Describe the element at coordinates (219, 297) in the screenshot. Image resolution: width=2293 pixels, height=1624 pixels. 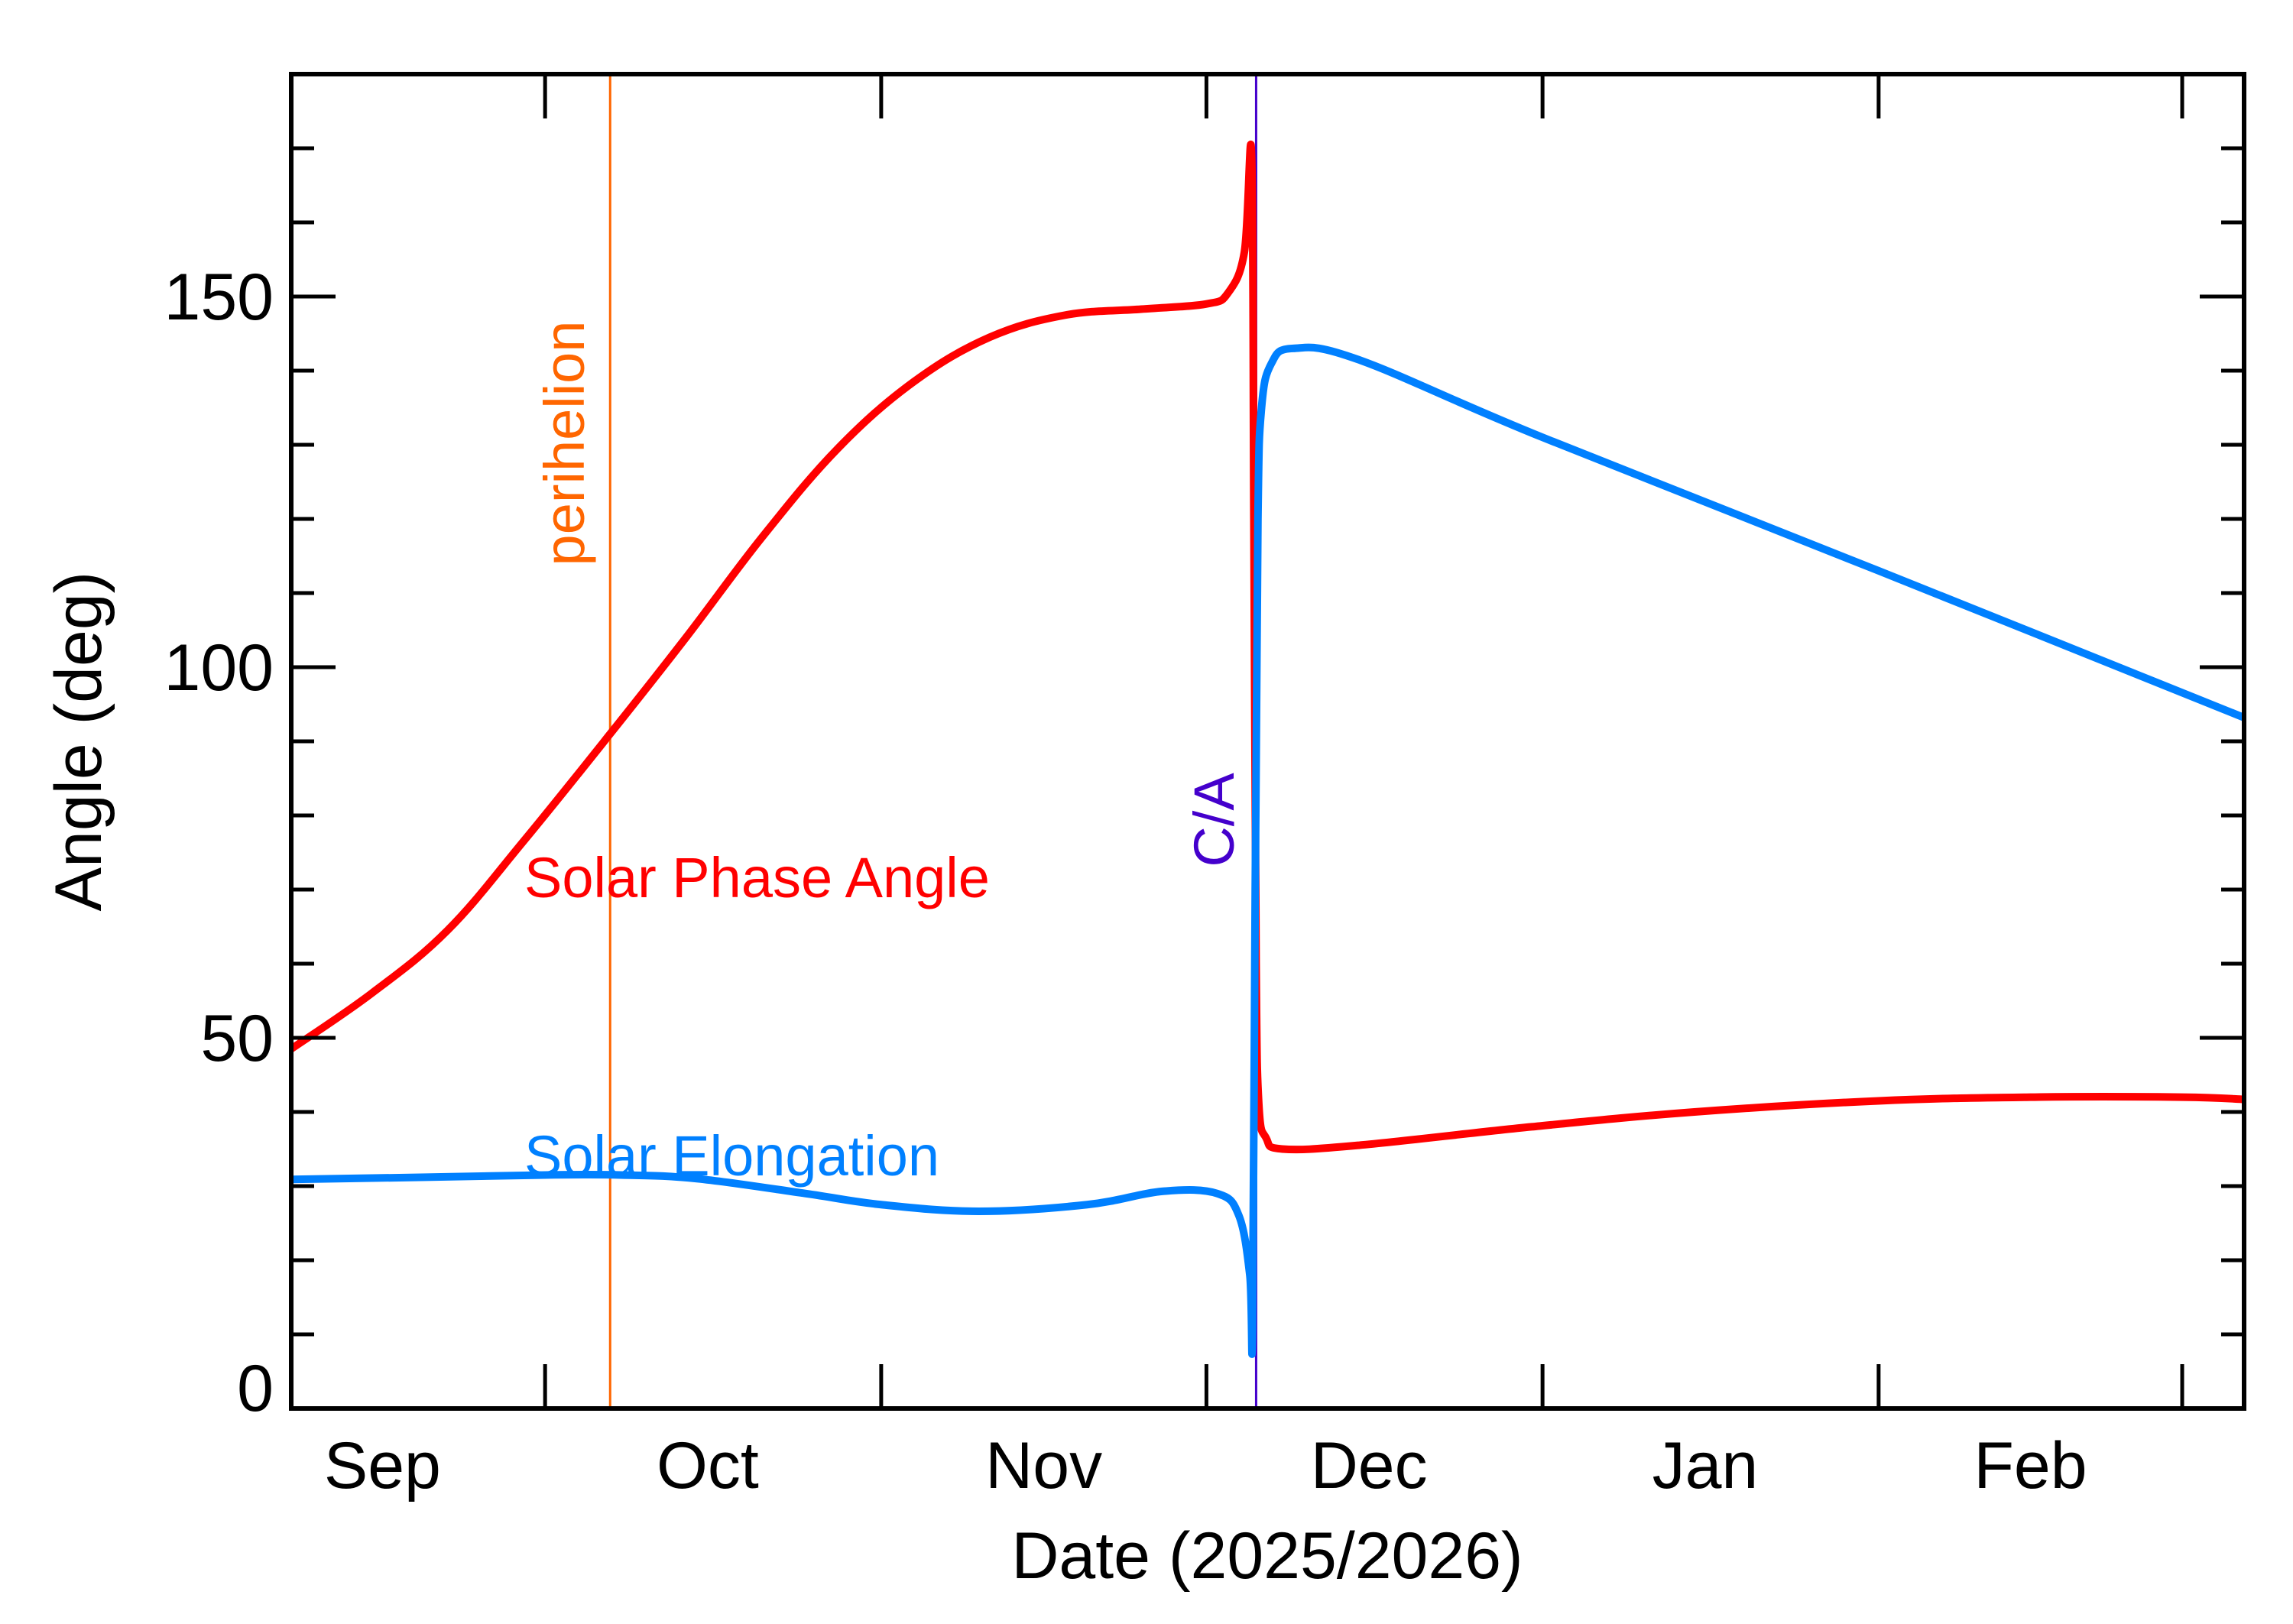
I see `y-tick-label: 150` at that location.